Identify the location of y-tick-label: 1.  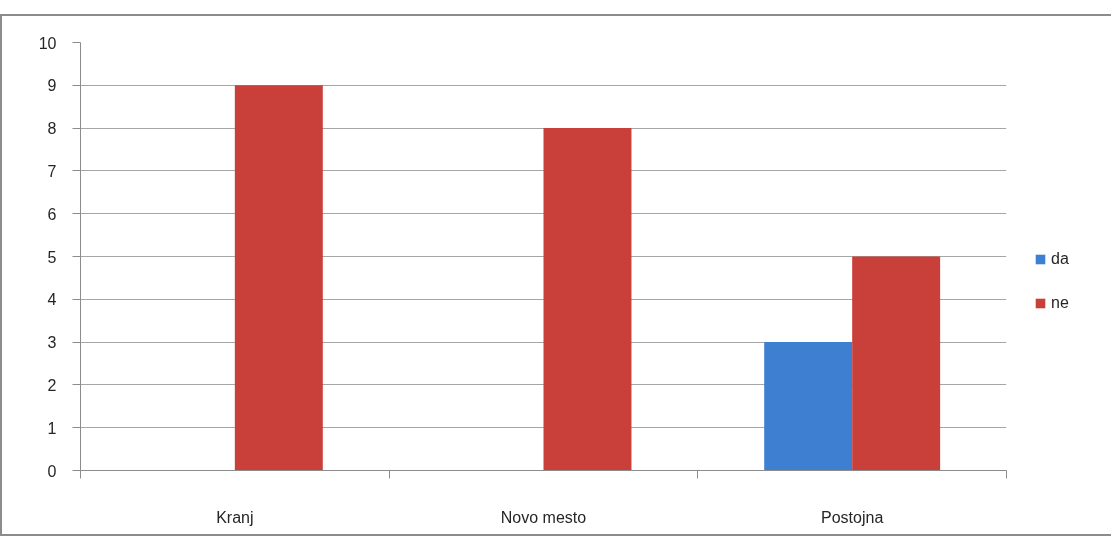
(52, 428).